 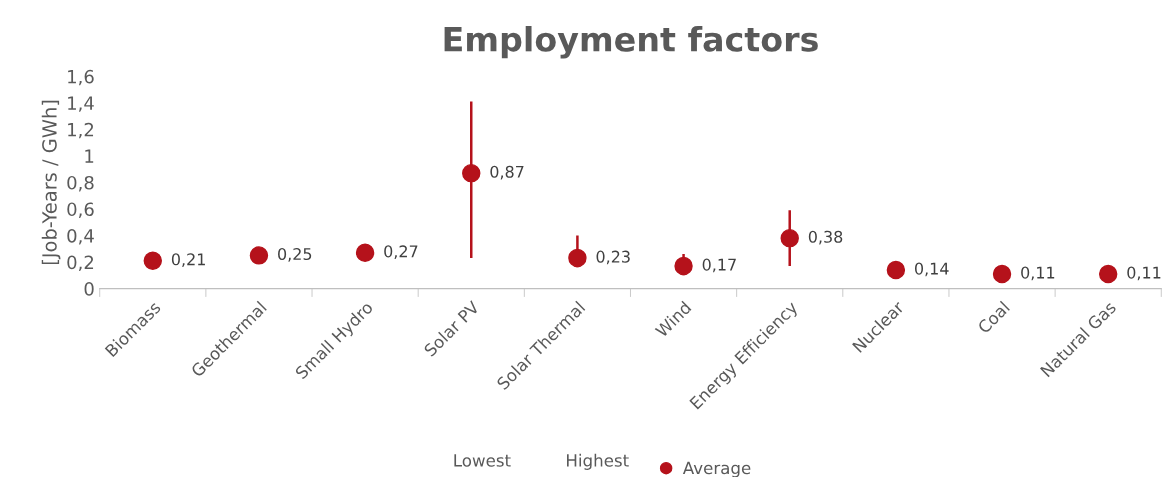 I want to click on data-label: 0,38, so click(x=825, y=237).